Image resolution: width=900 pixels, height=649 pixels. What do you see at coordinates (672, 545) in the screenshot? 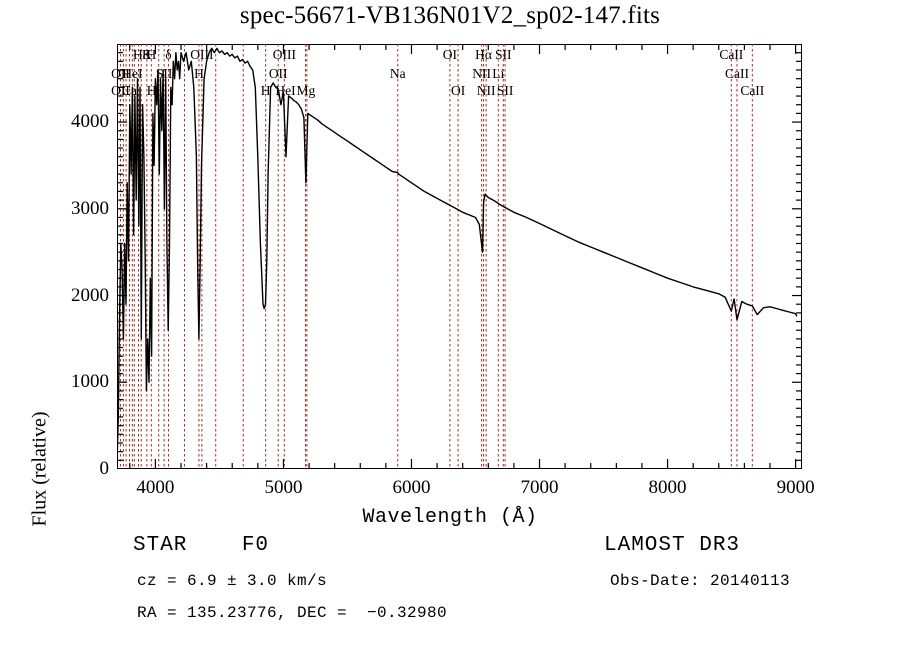
I see `survey-caption: LAMOST DR3` at bounding box center [672, 545].